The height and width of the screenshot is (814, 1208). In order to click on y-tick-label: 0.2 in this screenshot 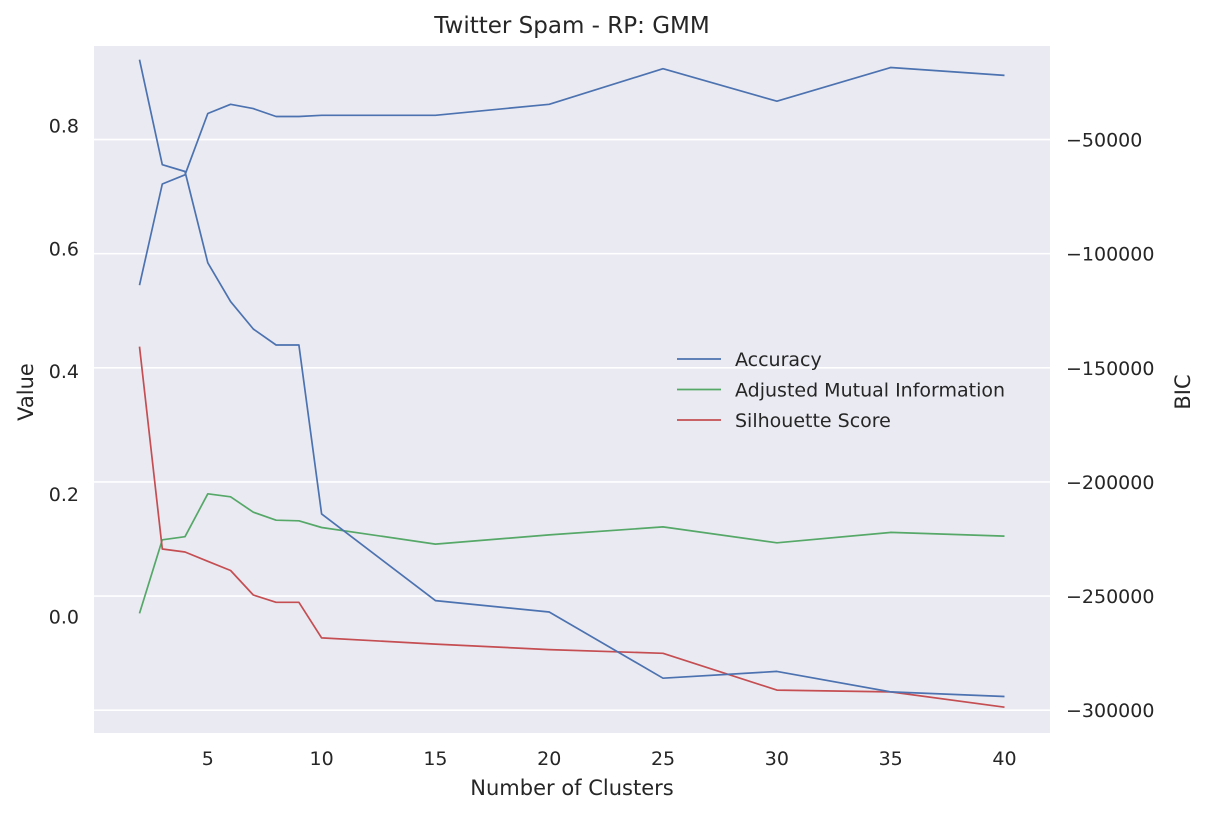, I will do `click(64, 495)`.